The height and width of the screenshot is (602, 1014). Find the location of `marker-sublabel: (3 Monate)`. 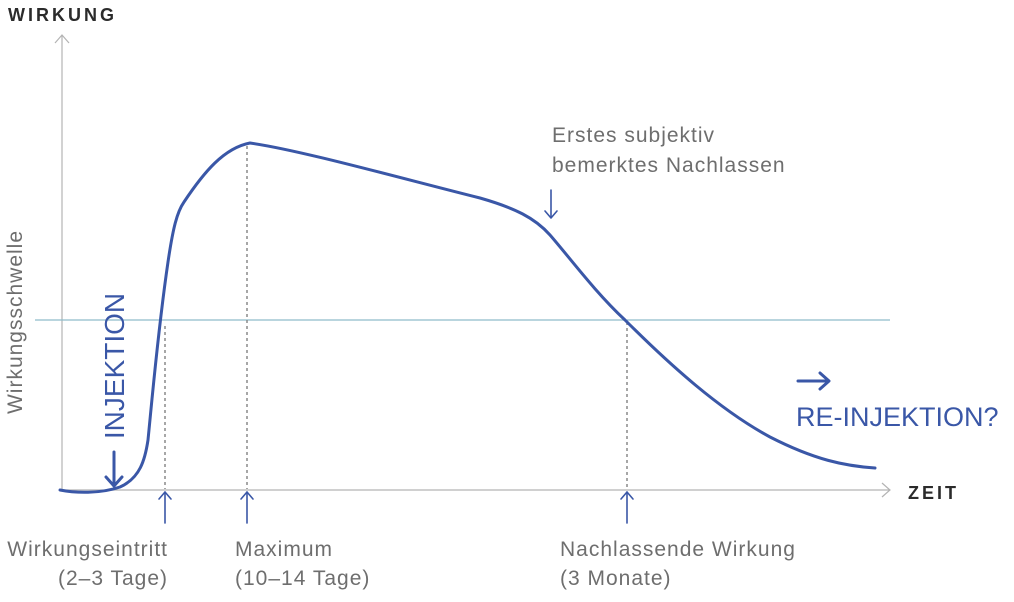

marker-sublabel: (3 Monate) is located at coordinates (616, 578).